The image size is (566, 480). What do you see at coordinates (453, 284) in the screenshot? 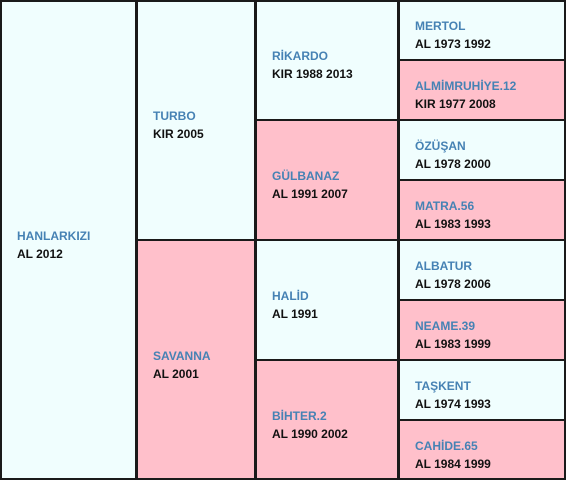
I see `horse-info: AL 1978 2006` at bounding box center [453, 284].